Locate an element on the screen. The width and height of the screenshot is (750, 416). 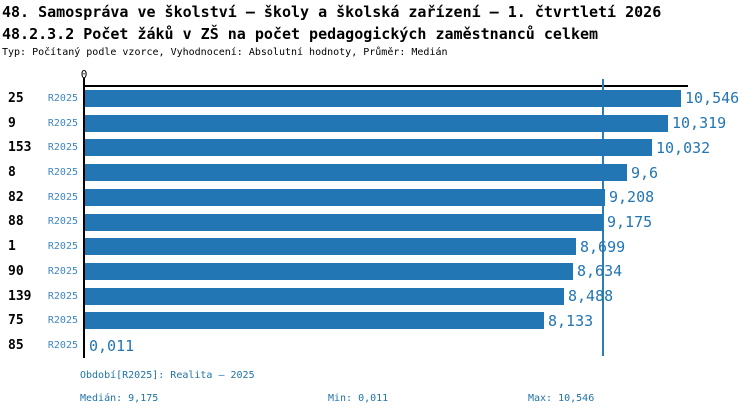
chart-row: 8 R2025 9,6 is located at coordinates (375, 172).